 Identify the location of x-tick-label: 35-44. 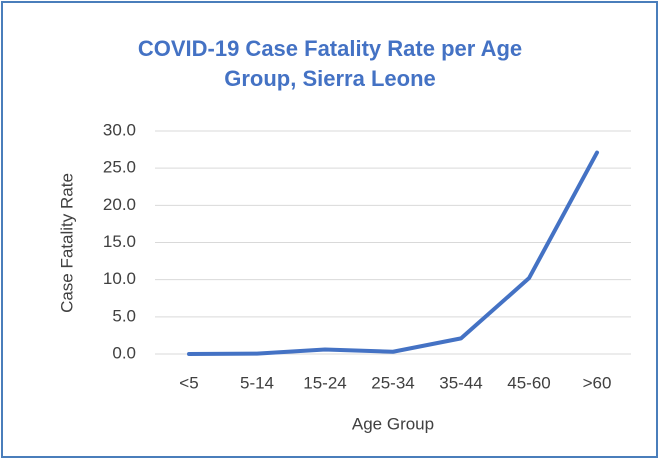
(460, 382).